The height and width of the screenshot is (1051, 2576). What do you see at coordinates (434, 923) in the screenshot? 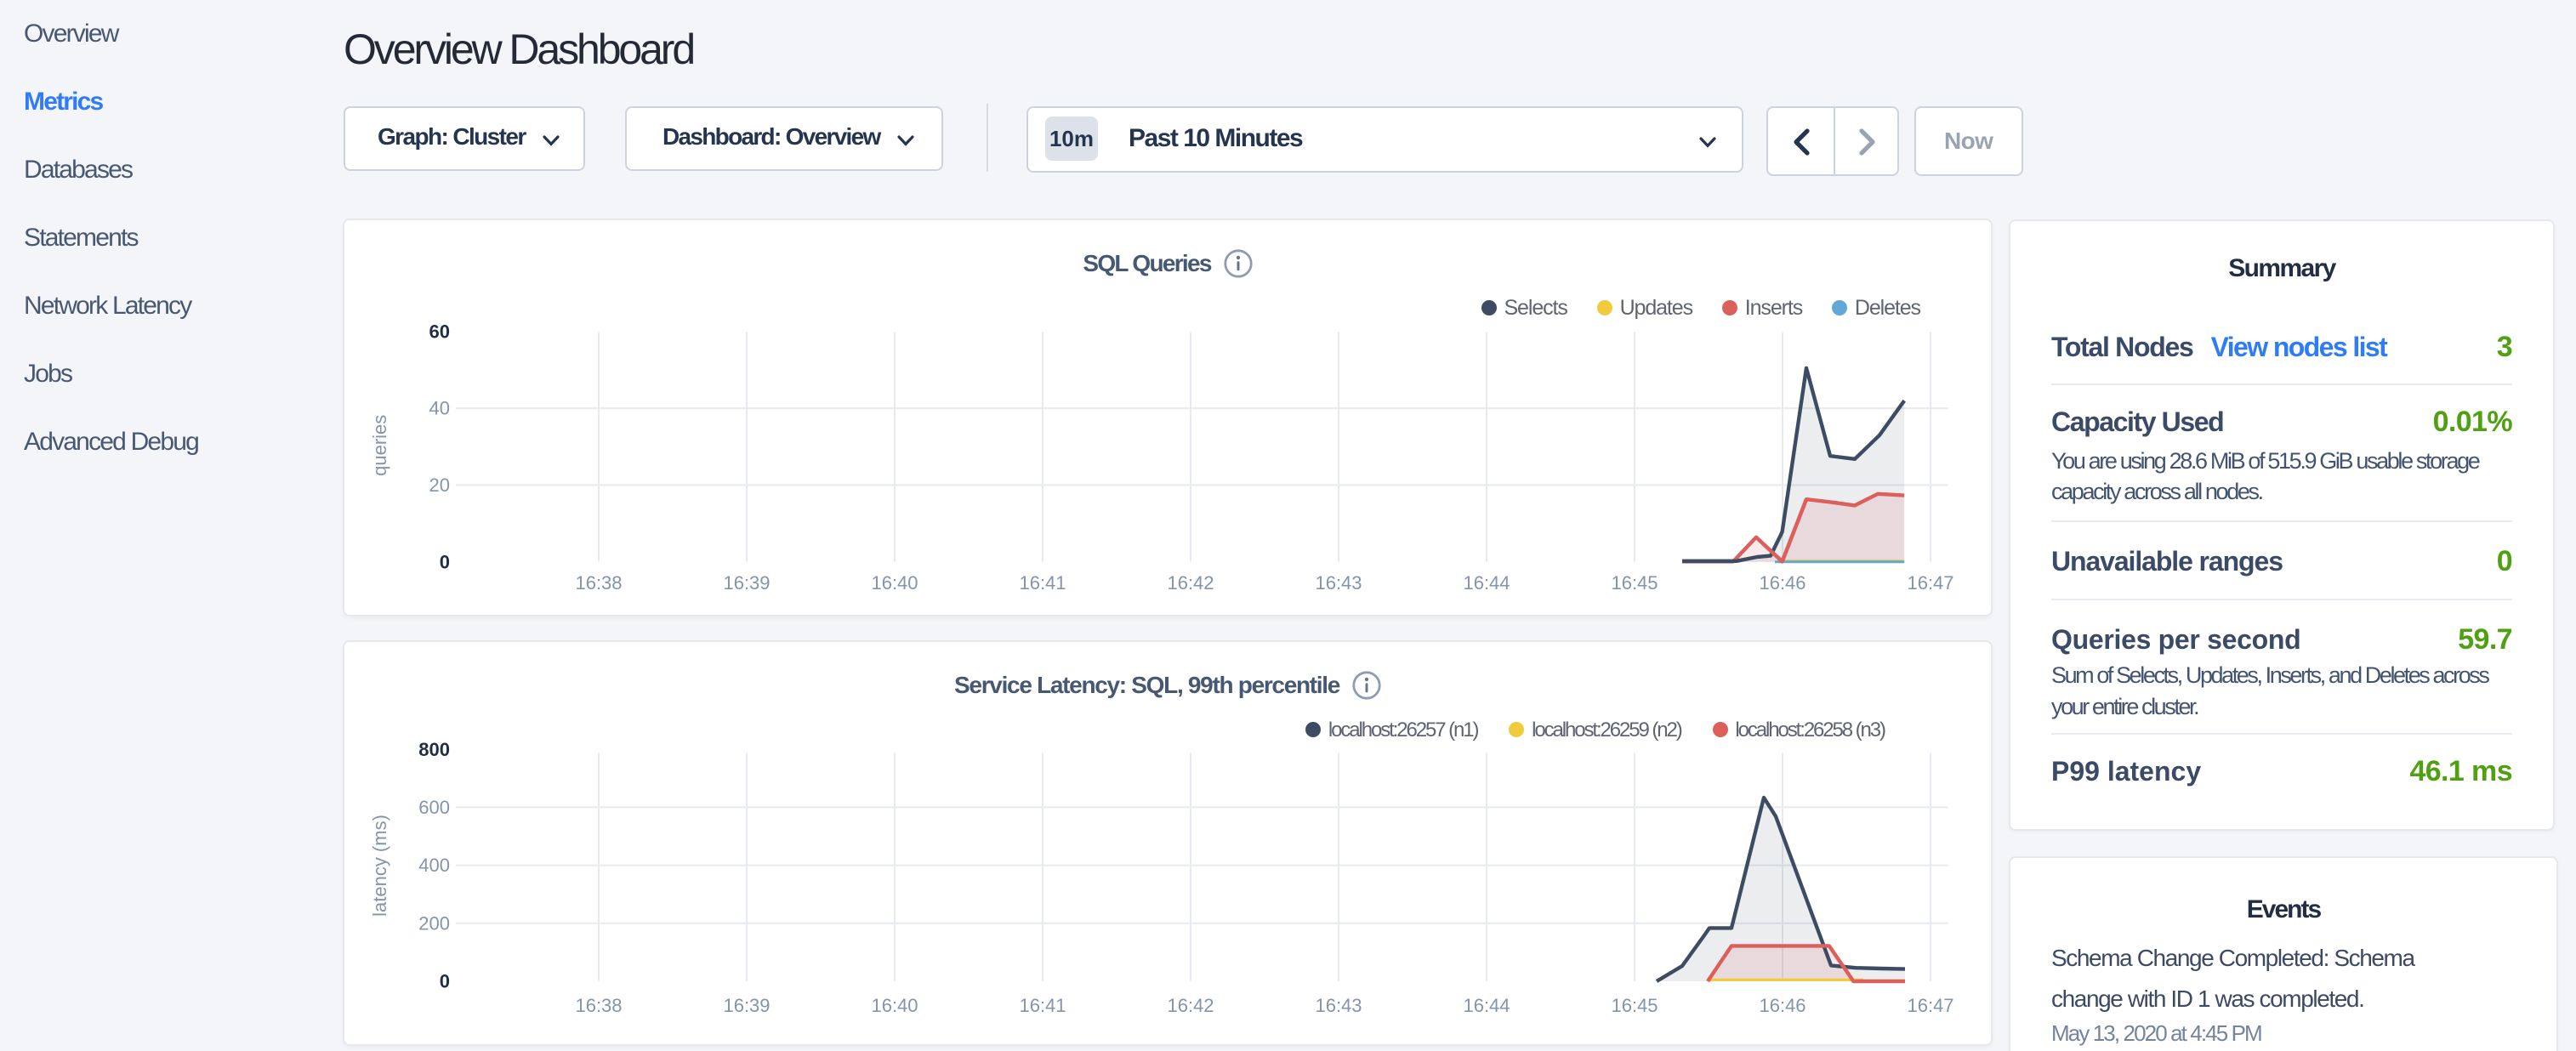
I see `svg-text: 200` at bounding box center [434, 923].